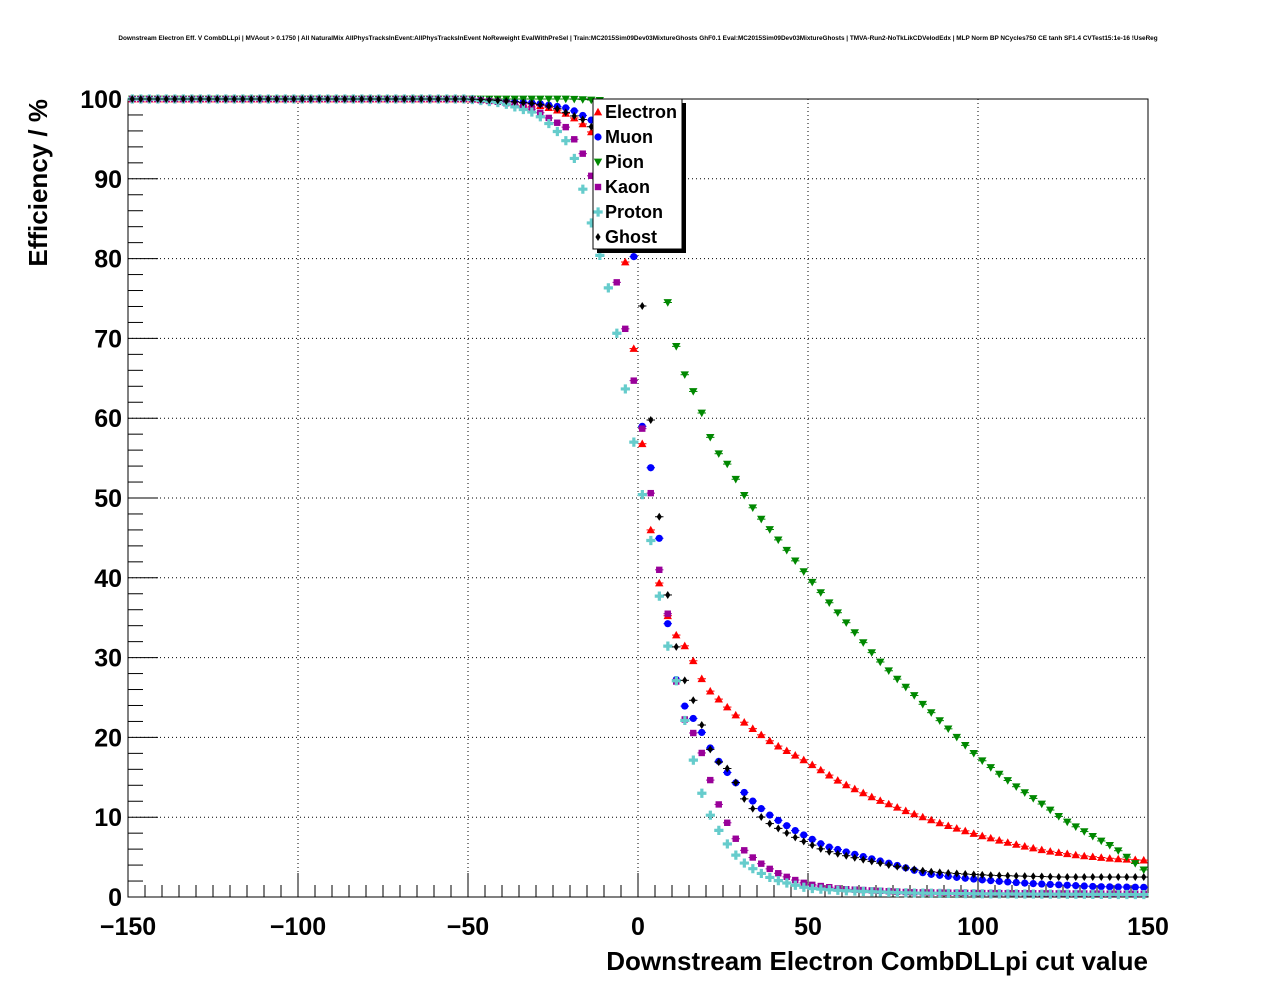  I want to click on y-tick-label: 60, so click(108, 419).